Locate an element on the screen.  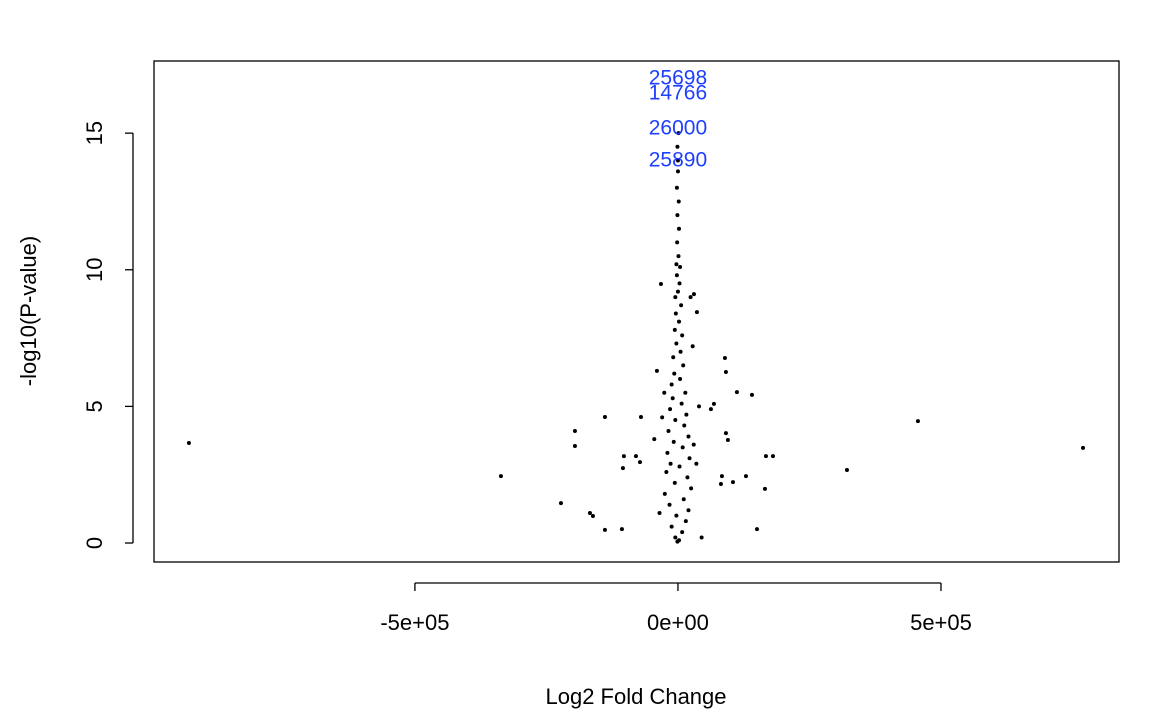
point-annotation: 25698 is located at coordinates (678, 78).